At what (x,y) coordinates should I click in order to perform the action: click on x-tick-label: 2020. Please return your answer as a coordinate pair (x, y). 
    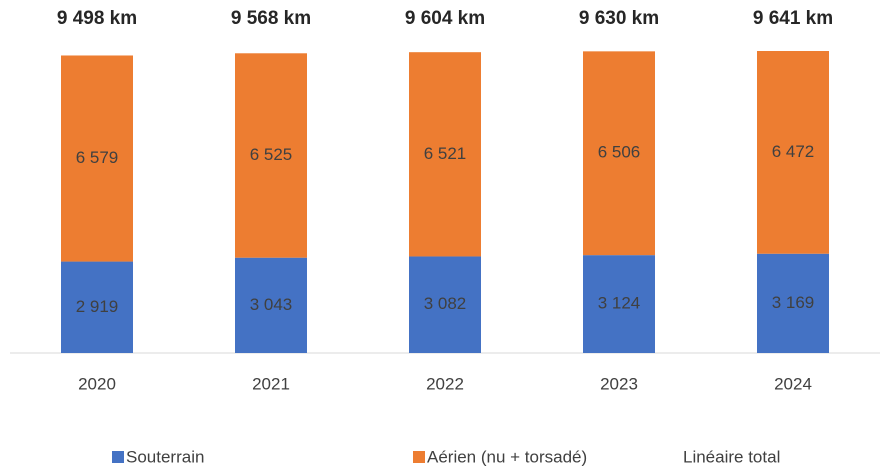
    Looking at the image, I should click on (97, 383).